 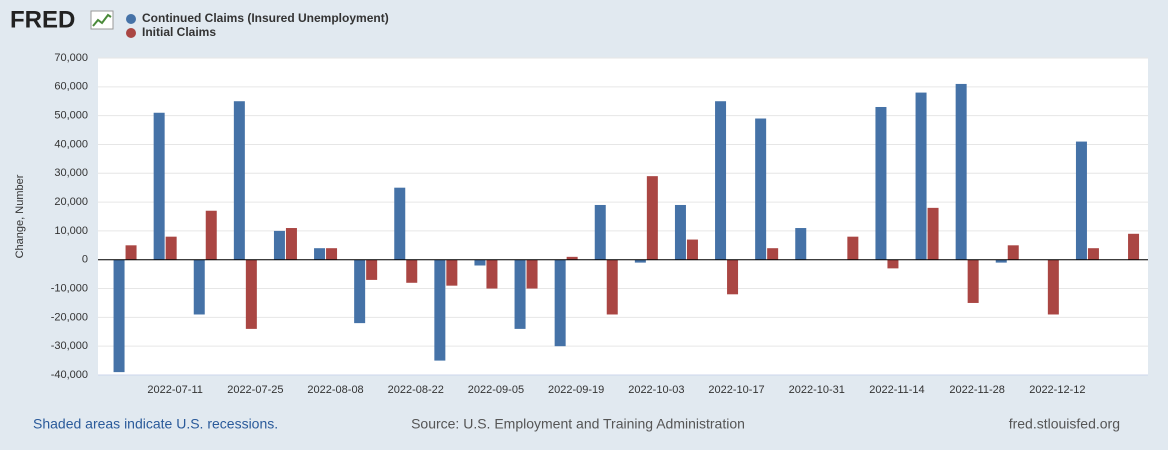 What do you see at coordinates (896, 390) in the screenshot?
I see `x-tick-label: 2022-11-14` at bounding box center [896, 390].